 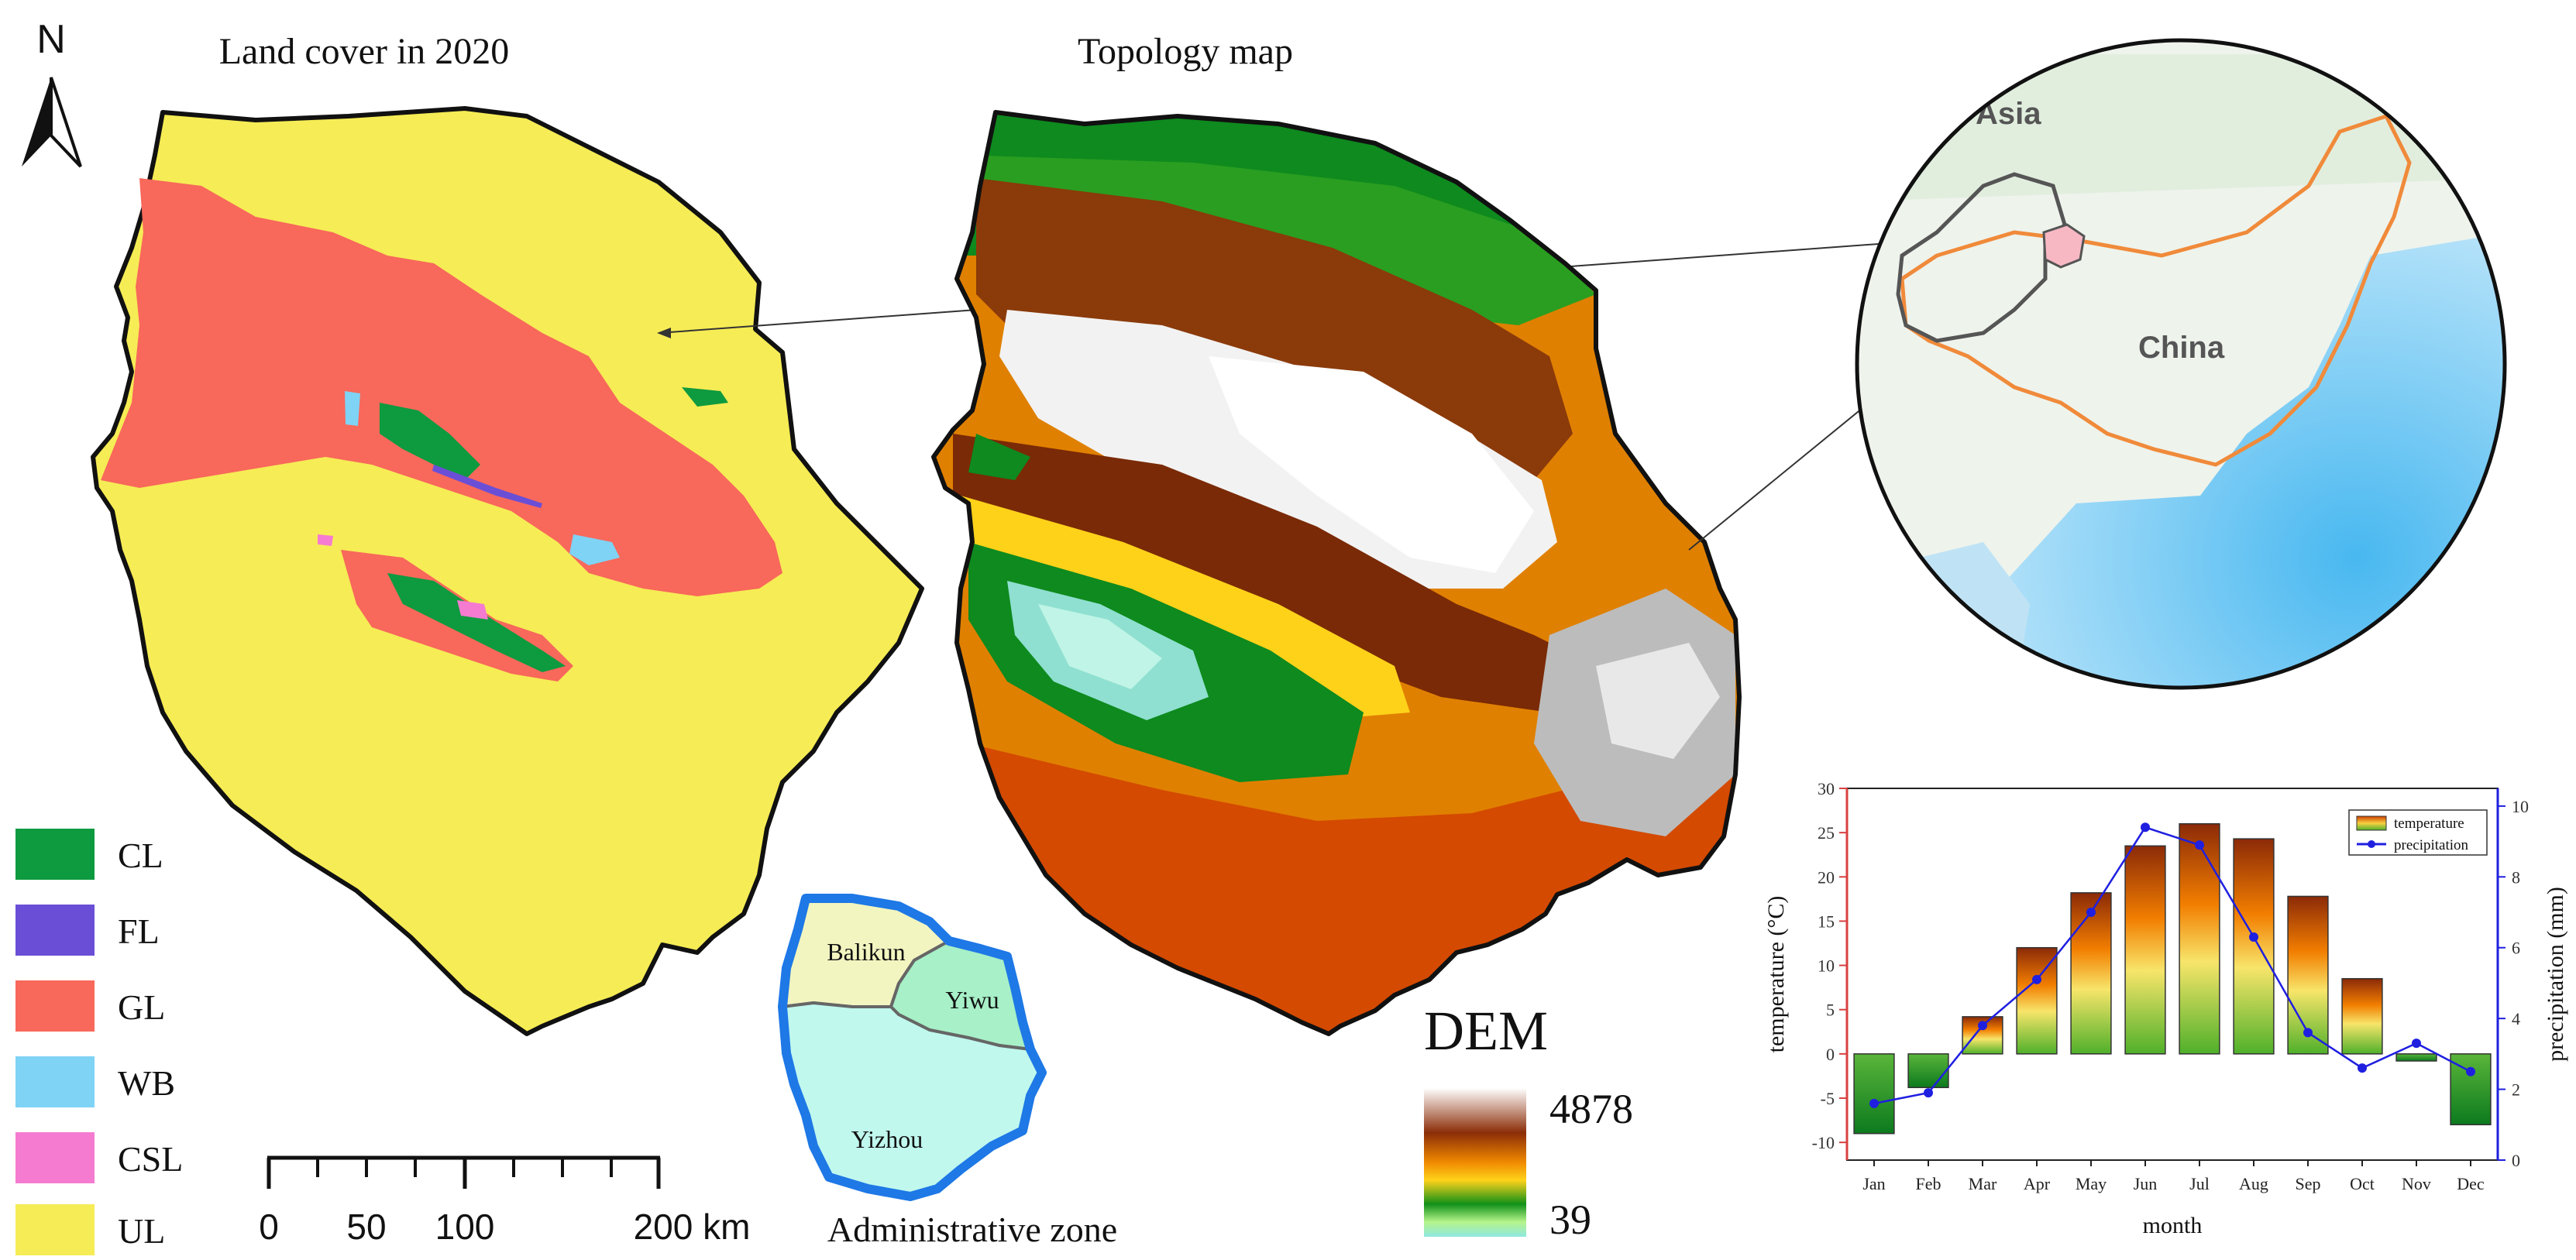 What do you see at coordinates (2555, 974) in the screenshot?
I see `chart-y2label: precipitation (mm)` at bounding box center [2555, 974].